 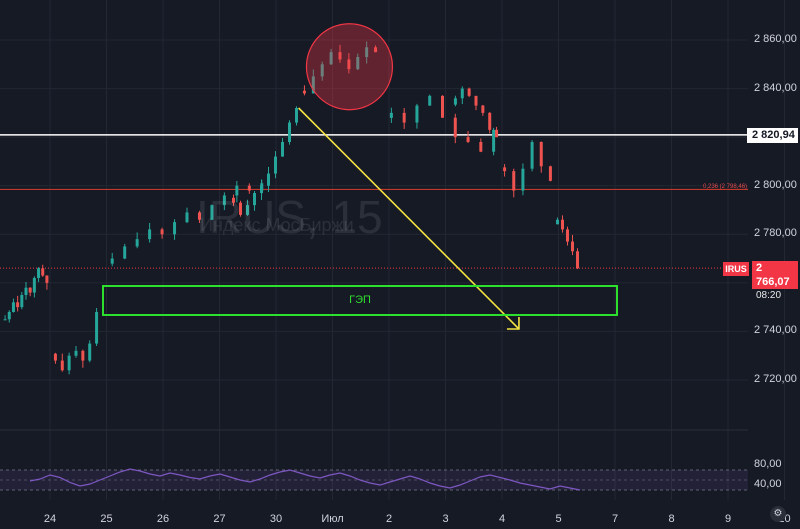 What do you see at coordinates (671, 519) in the screenshot?
I see `time-axis-label: 8` at bounding box center [671, 519].